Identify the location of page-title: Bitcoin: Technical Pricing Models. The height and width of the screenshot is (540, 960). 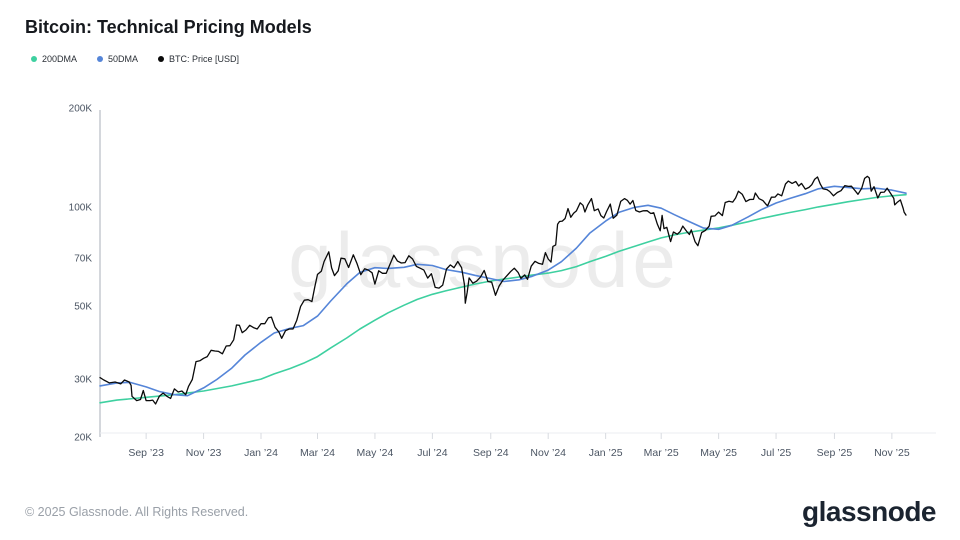
(168, 27).